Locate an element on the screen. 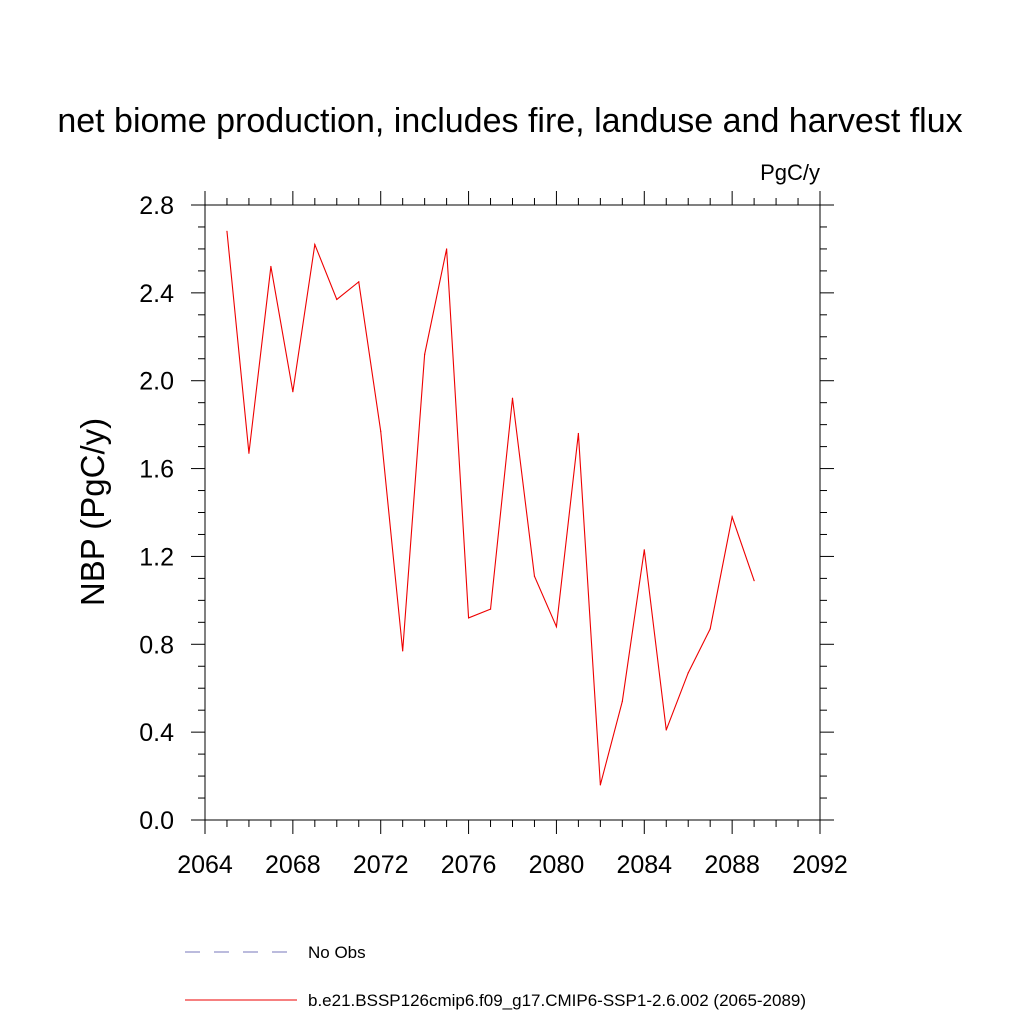  x-tick-labels: 2064 2068 2072 2076 2080 2084 2088 2092 is located at coordinates (512, 865).